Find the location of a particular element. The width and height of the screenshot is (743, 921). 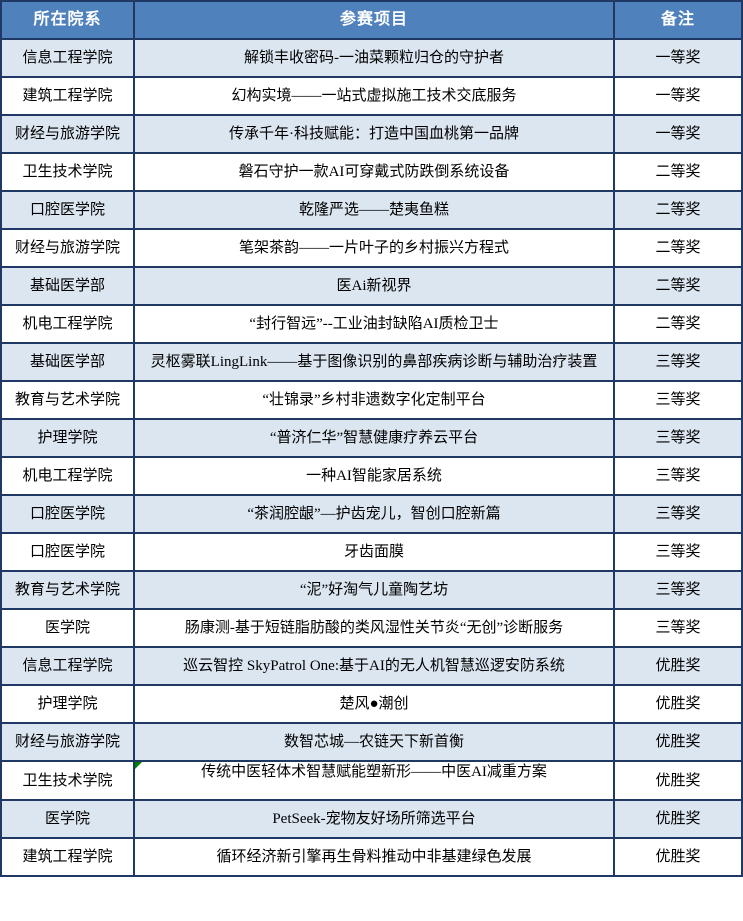

cell-project: 牙齿面膜 is located at coordinates (374, 552).